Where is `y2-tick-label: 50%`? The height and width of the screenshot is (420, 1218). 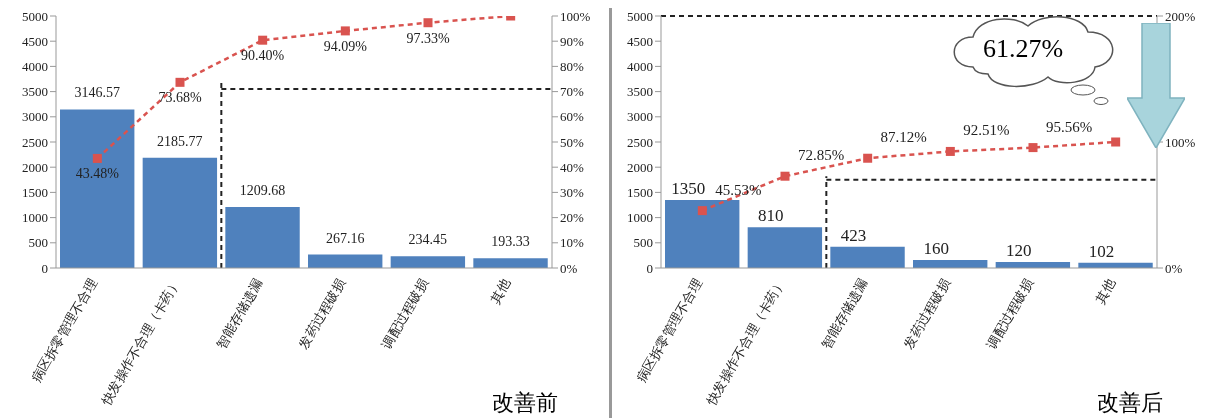
y2-tick-label: 50% is located at coordinates (572, 142).